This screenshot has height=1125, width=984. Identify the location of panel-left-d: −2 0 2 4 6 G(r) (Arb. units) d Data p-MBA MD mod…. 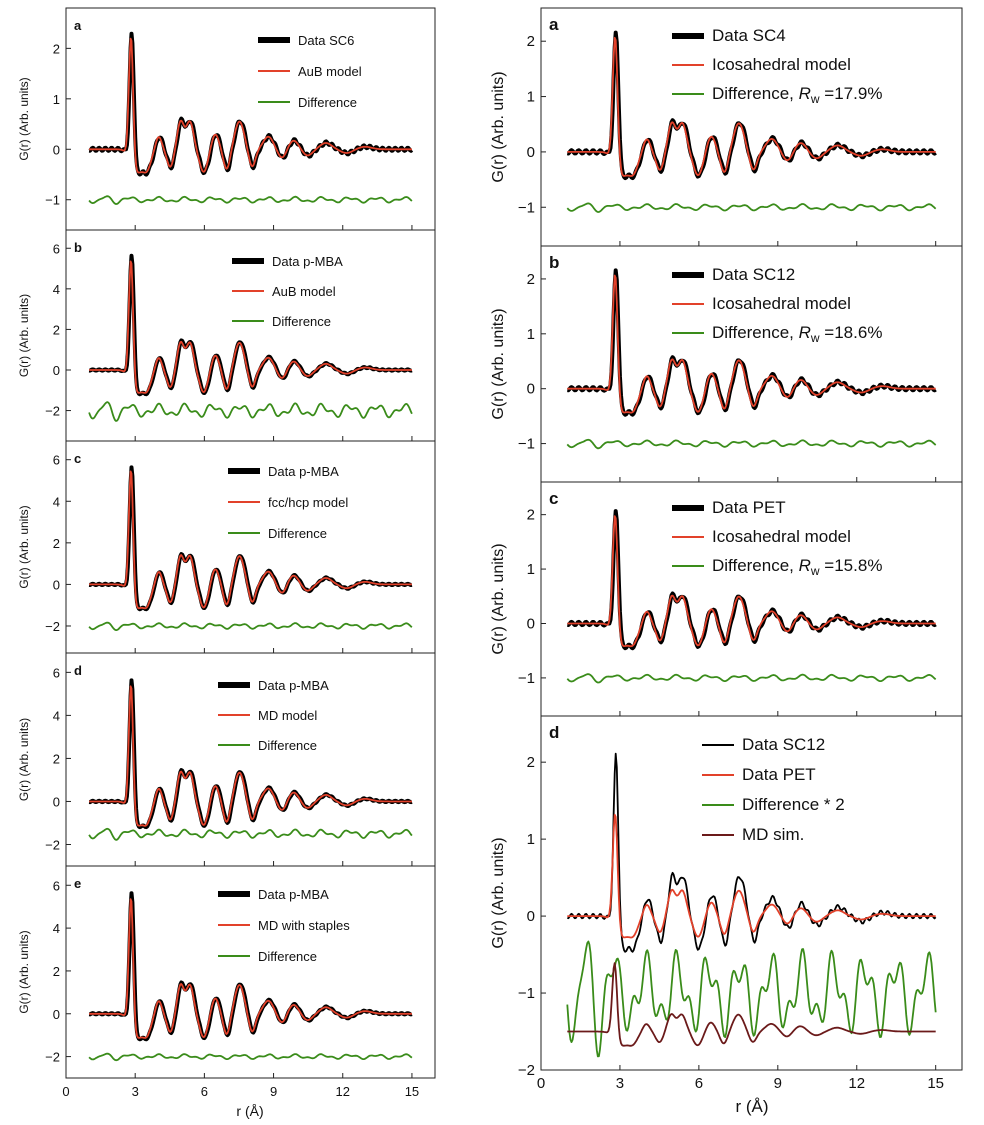
(226, 759).